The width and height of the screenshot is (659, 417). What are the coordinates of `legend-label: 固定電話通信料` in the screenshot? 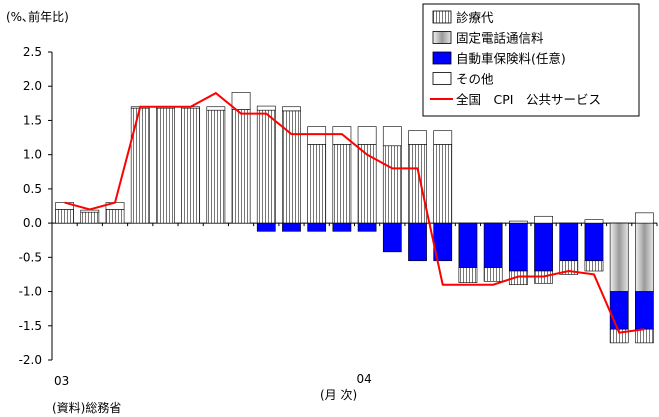 It's located at (500, 38).